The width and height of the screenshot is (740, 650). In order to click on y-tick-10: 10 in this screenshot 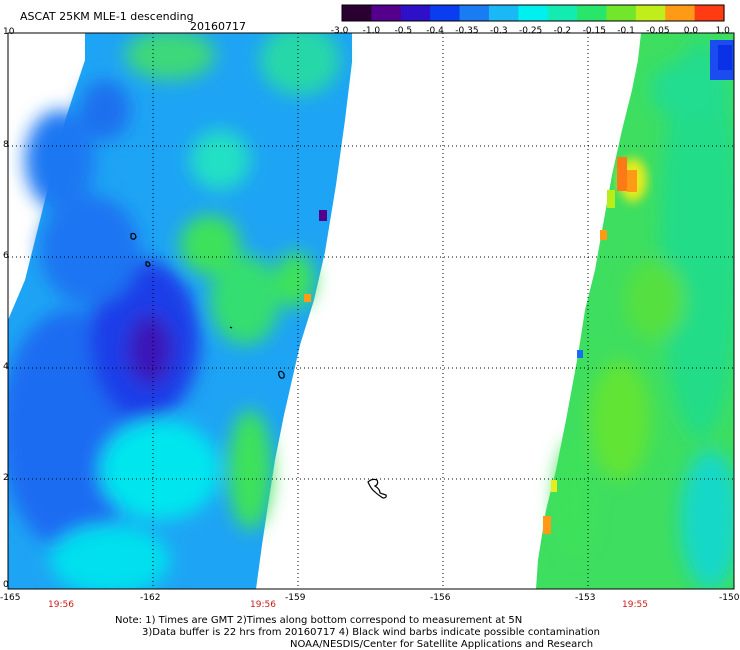, I will do `click(9, 32)`.